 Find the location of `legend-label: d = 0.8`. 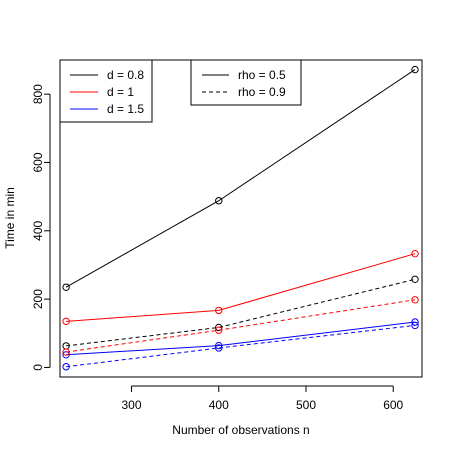

legend-label: d = 0.8 is located at coordinates (125, 75).